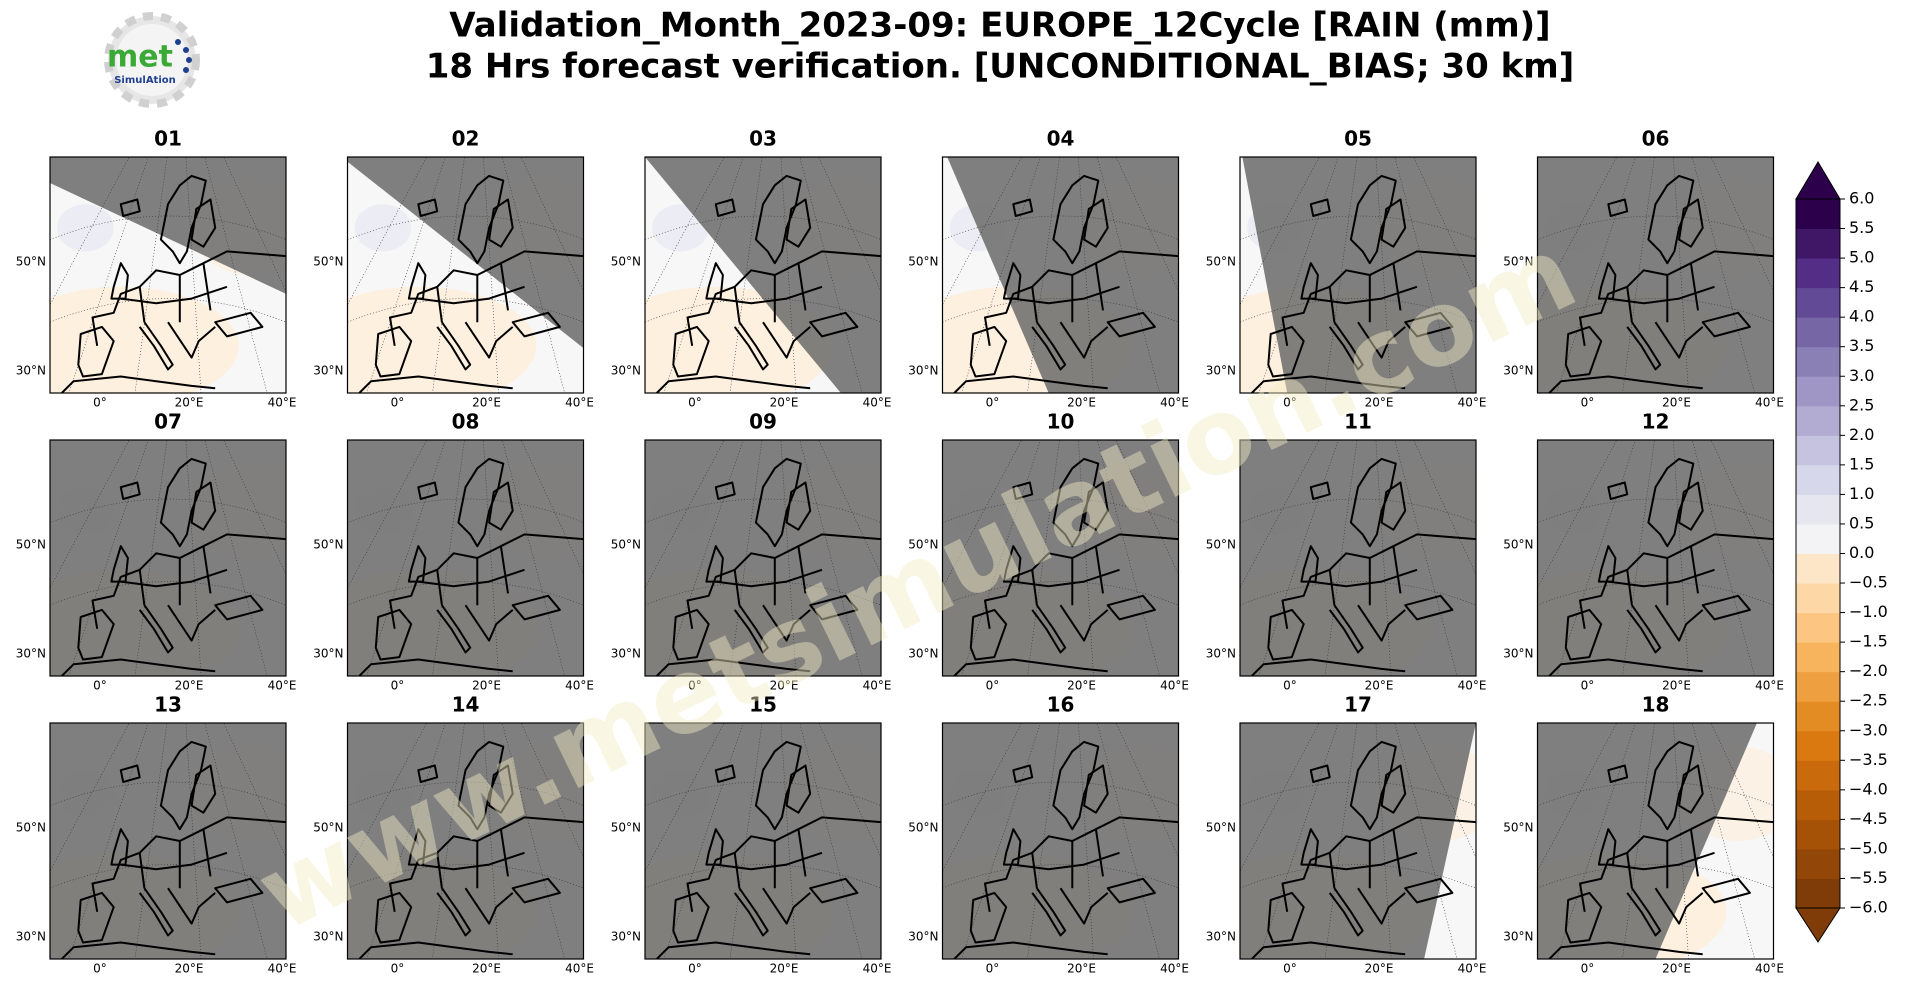 The image size is (1911, 992). I want to click on colorbar-tick-label: −0.5, so click(1868, 582).